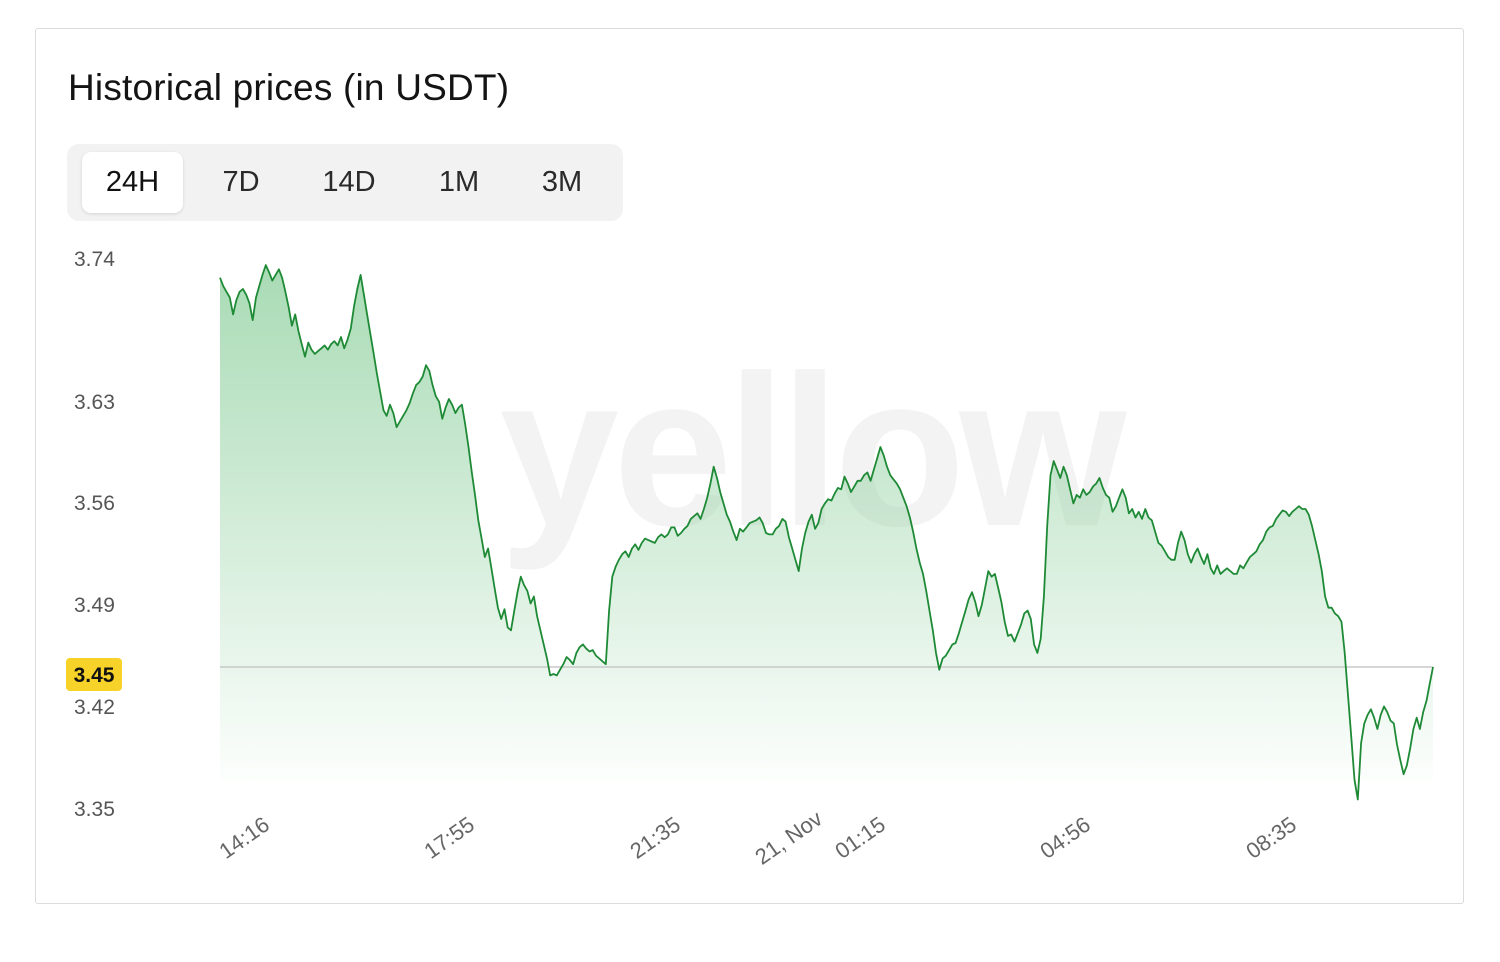 This screenshot has width=1500, height=962. Describe the element at coordinates (788, 838) in the screenshot. I see `x-tick-label: 21, Nov` at that location.